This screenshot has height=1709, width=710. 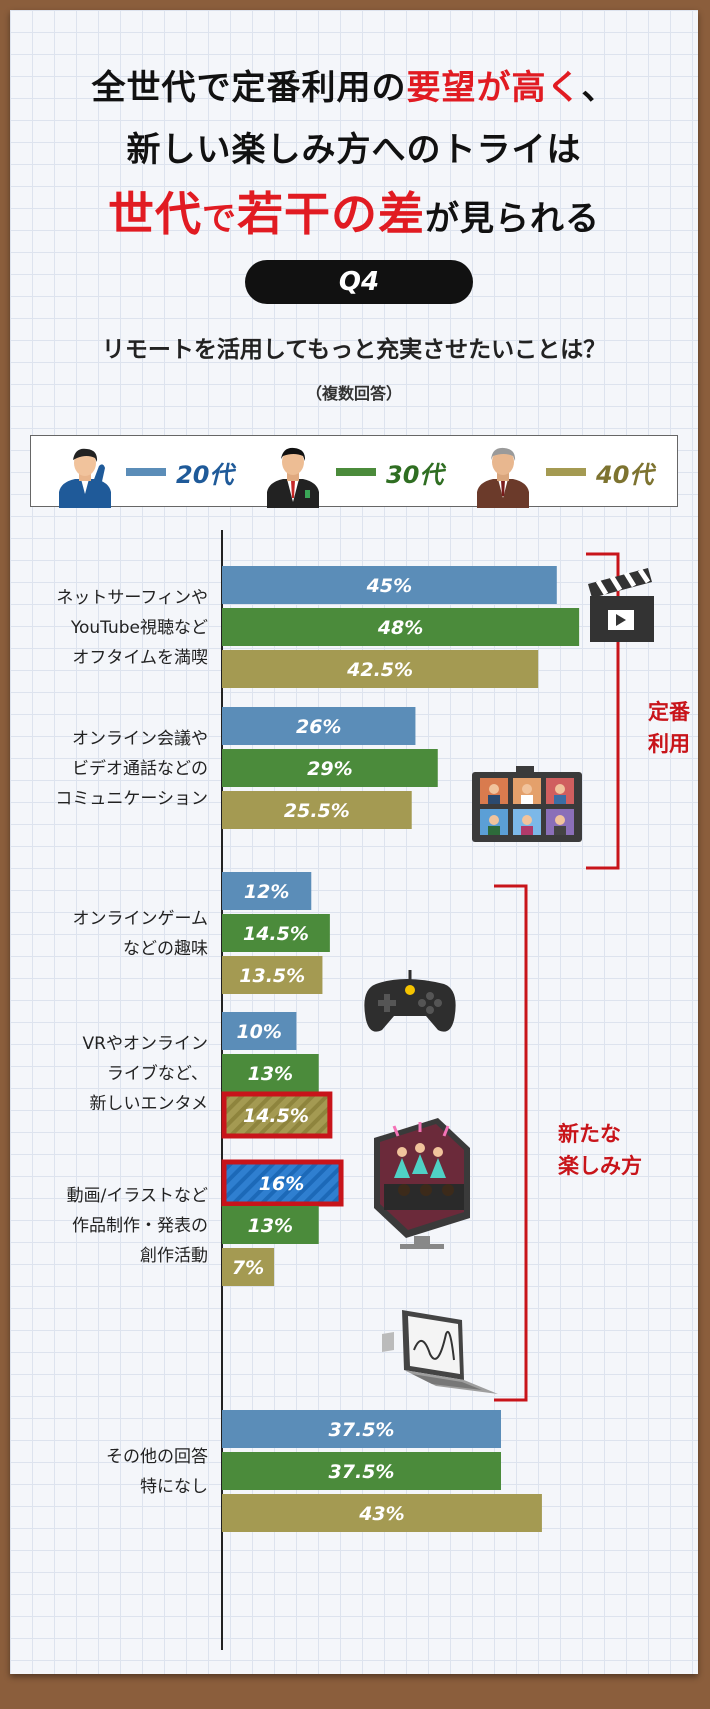 What do you see at coordinates (512, 219) in the screenshot?
I see `headline-3-seg-3: が見られる` at bounding box center [512, 219].